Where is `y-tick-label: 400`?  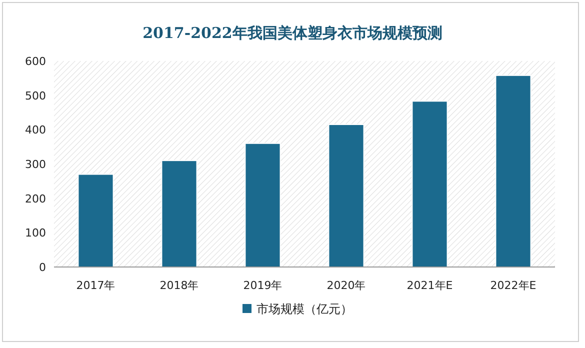
y-tick-label: 400 is located at coordinates (35, 130).